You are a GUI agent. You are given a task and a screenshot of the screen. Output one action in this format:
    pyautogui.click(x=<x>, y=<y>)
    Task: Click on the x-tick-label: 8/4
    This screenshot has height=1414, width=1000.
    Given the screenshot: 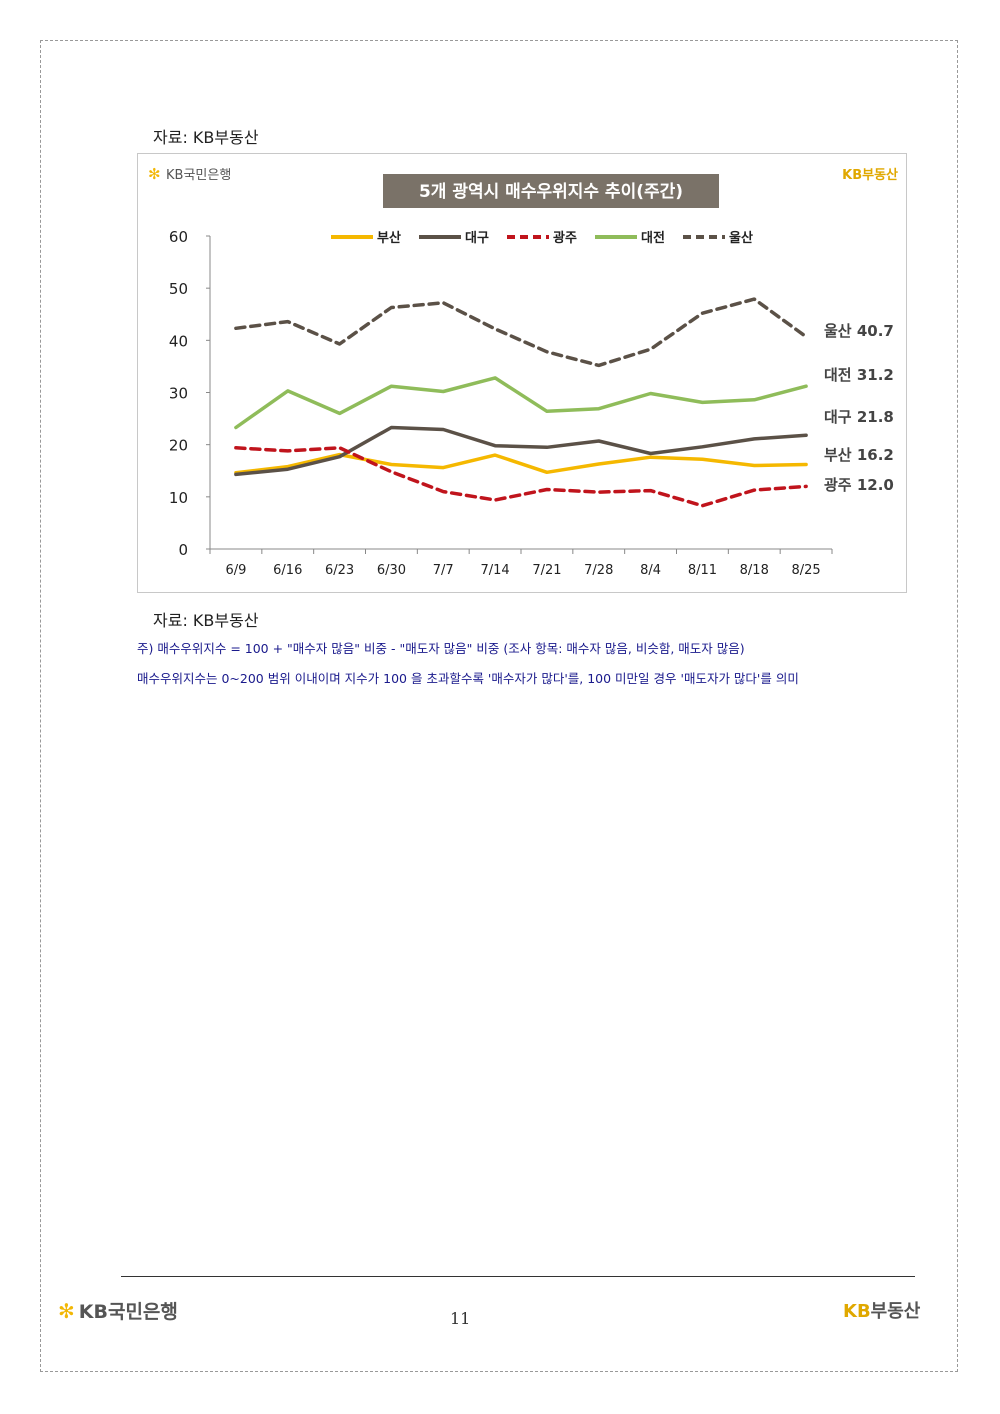 What is the action you would take?
    pyautogui.click(x=650, y=570)
    